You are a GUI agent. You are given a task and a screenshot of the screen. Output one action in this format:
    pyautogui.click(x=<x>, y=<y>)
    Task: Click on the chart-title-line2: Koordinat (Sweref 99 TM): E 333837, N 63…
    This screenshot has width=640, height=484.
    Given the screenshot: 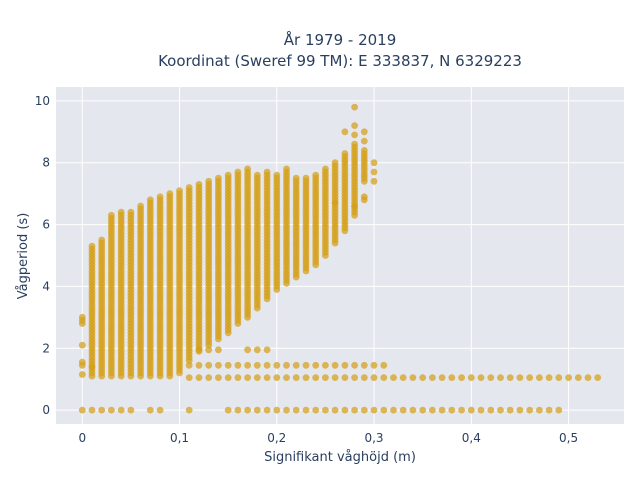 What is the action you would take?
    pyautogui.click(x=340, y=61)
    